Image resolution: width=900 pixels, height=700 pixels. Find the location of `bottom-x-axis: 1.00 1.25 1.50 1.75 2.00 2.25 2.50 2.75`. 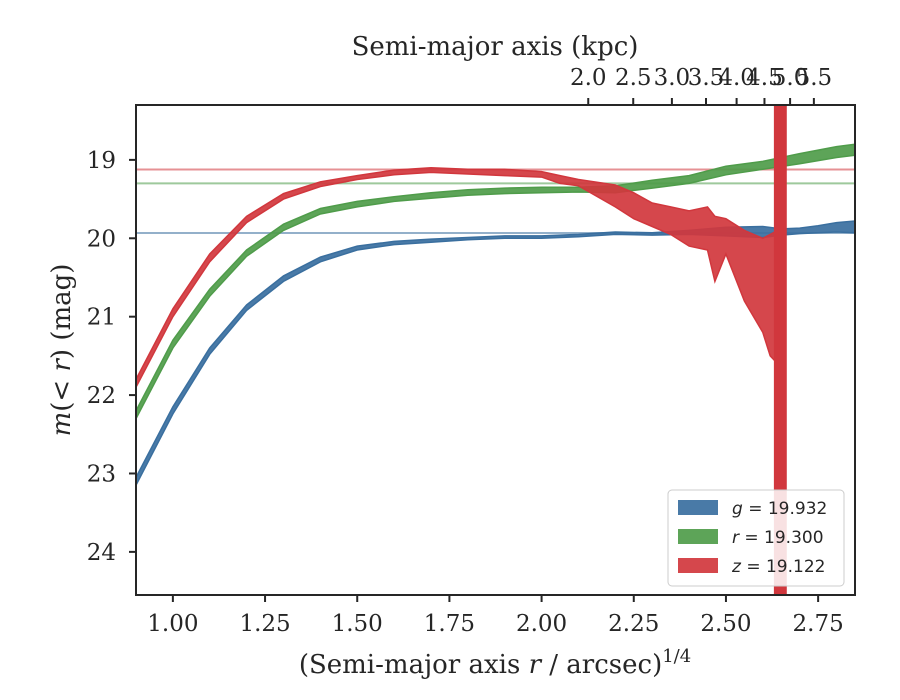

bottom-x-axis: 1.00 1.25 1.50 1.75 2.00 2.25 2.50 2.75 is located at coordinates (495, 616).